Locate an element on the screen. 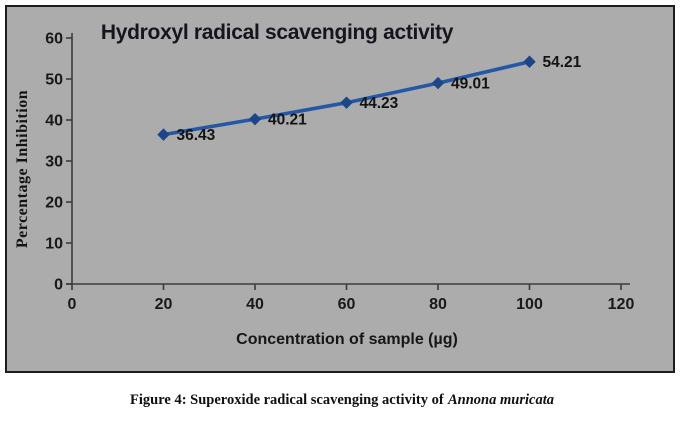 This screenshot has height=432, width=684. x-tick-label: 120 is located at coordinates (621, 304).